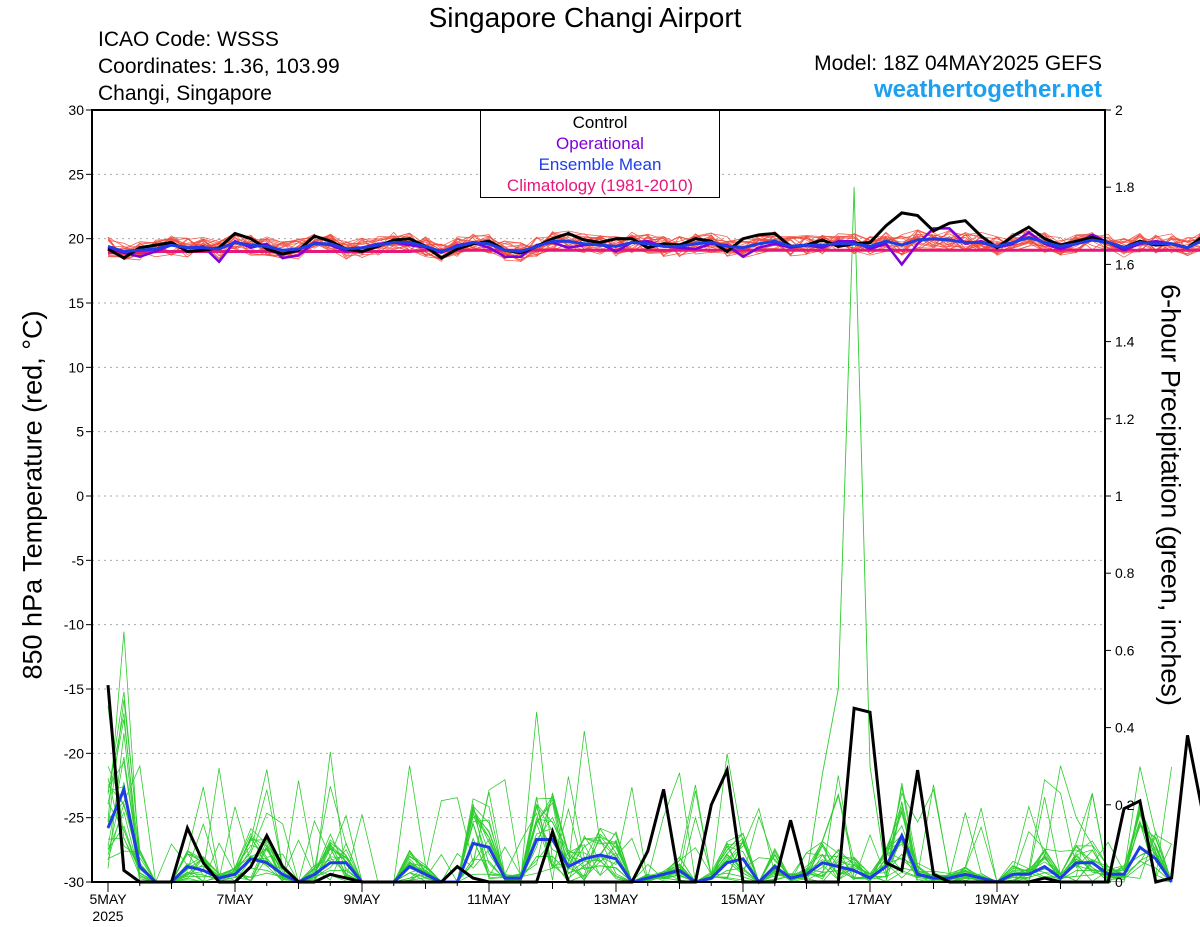 The width and height of the screenshot is (1200, 927). I want to click on x-tick-label: 9MAY, so click(362, 899).